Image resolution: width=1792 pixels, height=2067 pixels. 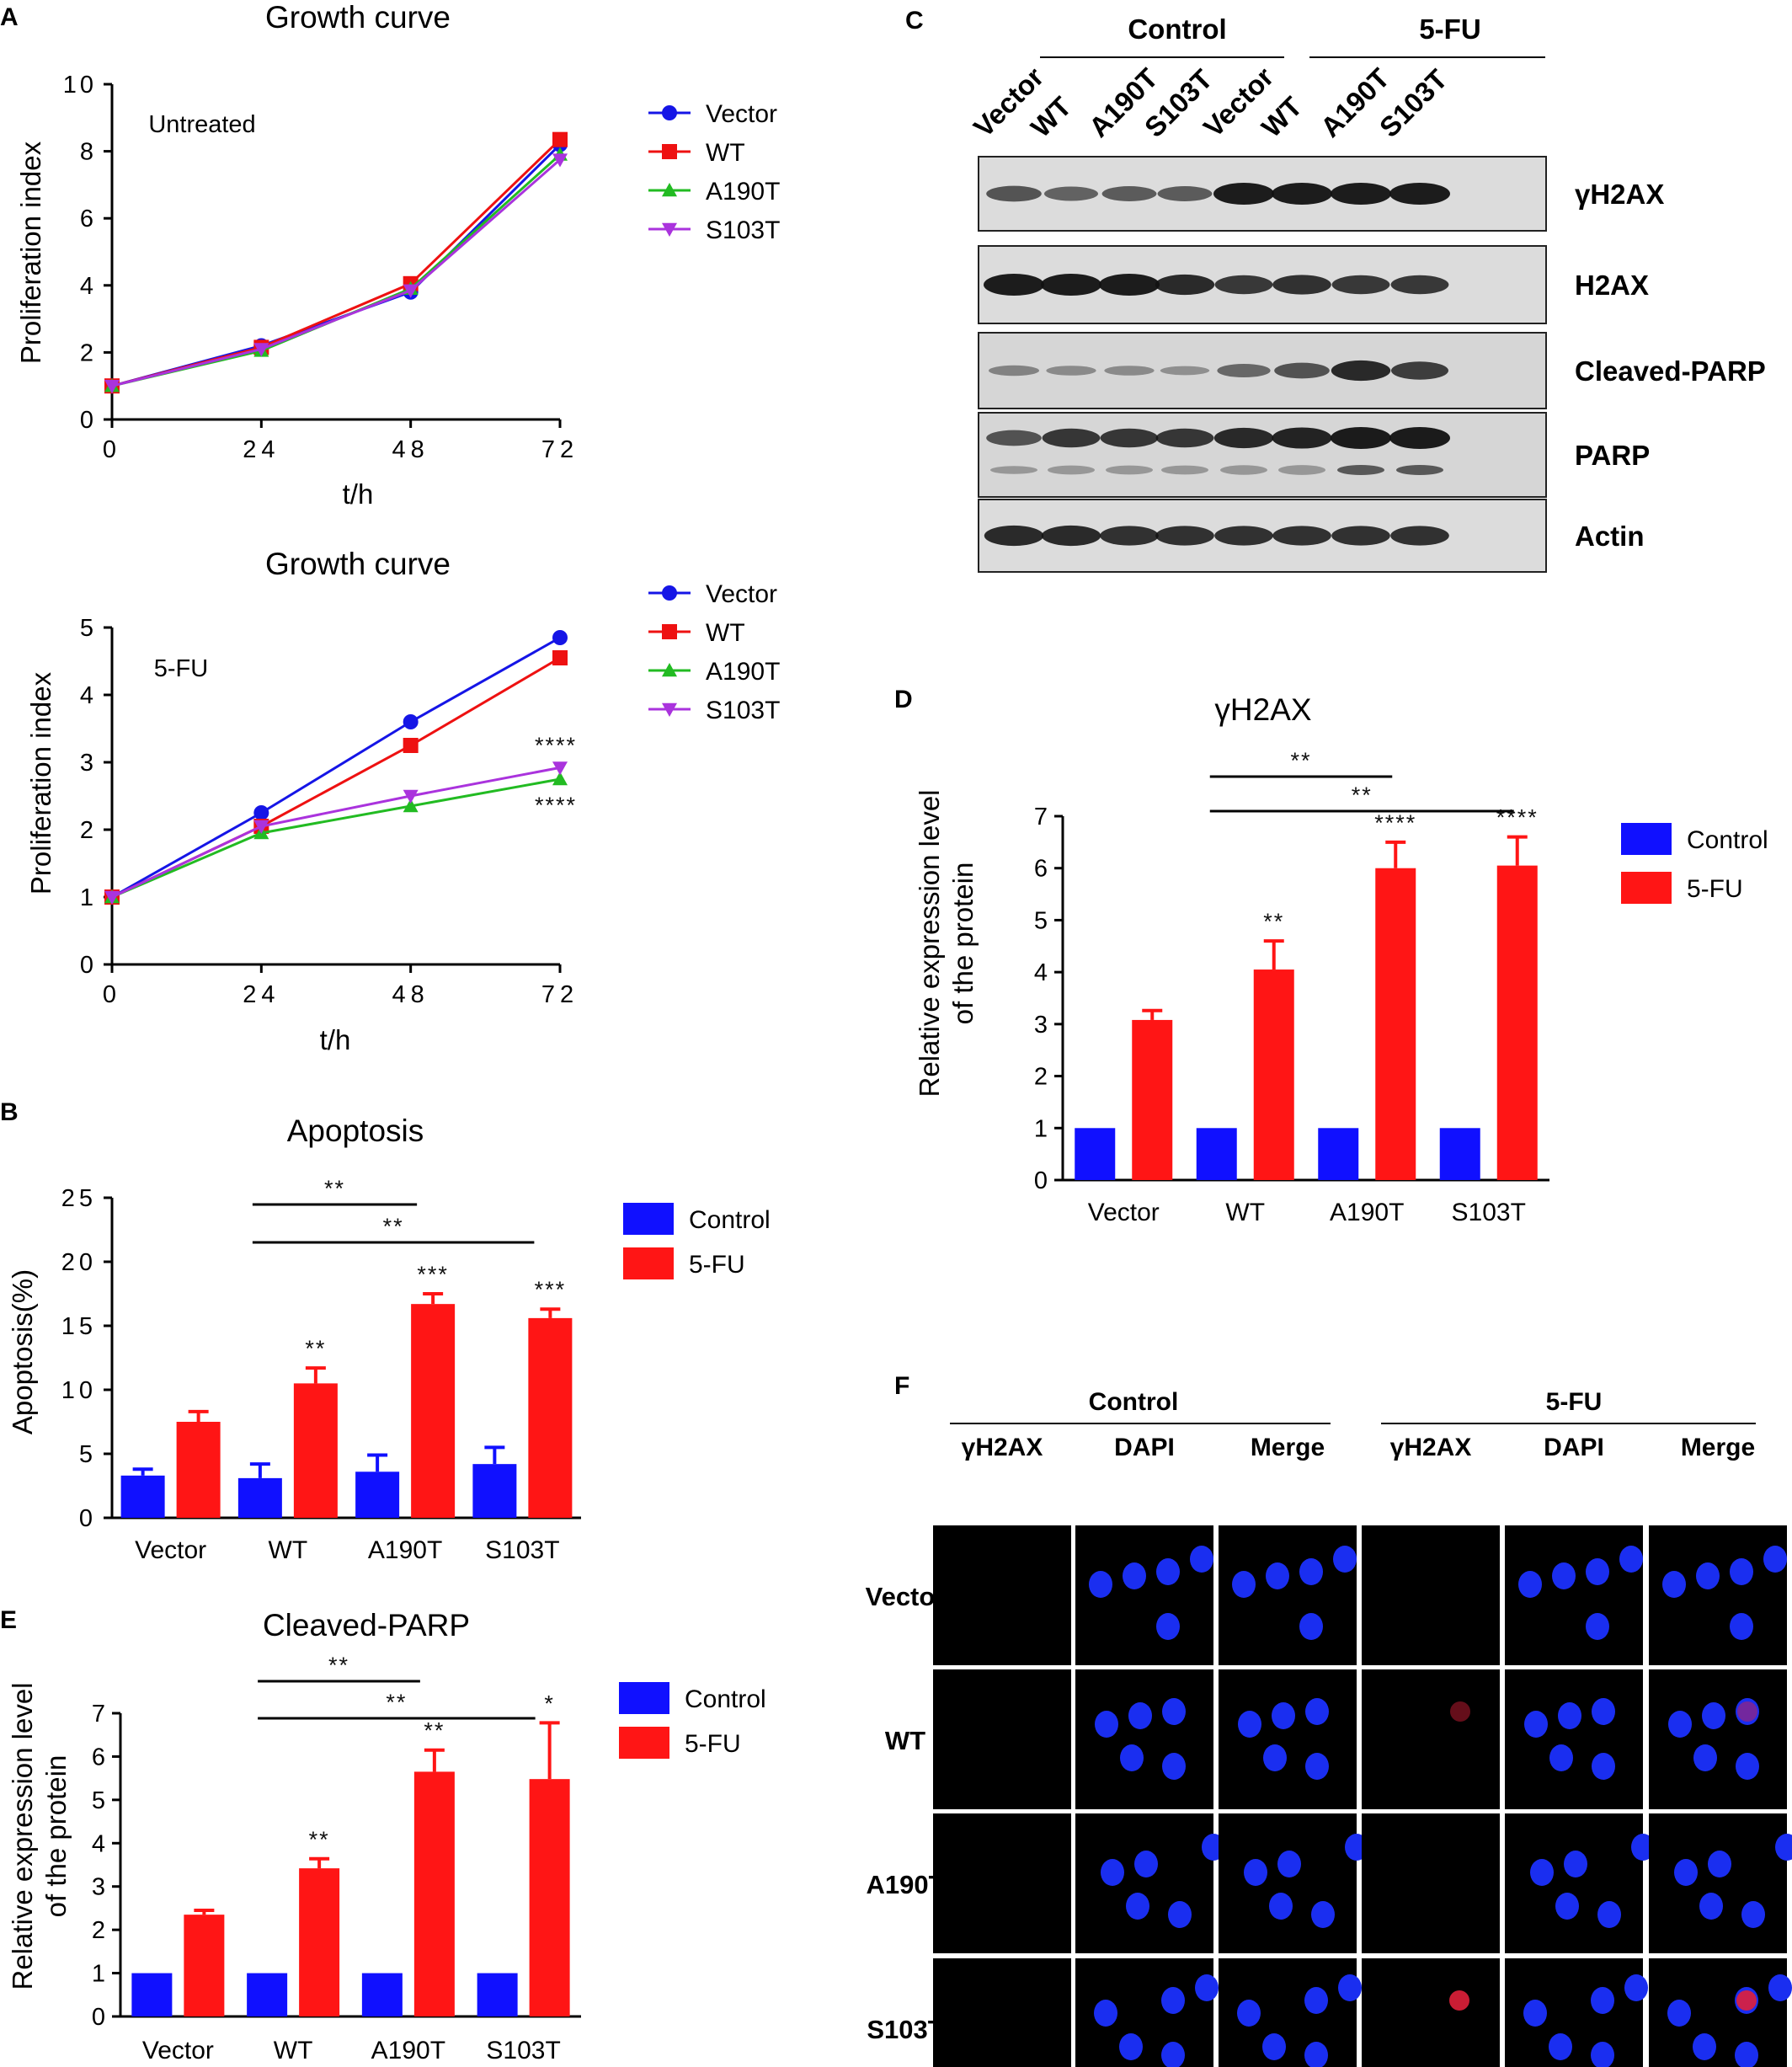 I want to click on x-tick-label-s103t: S103T, so click(x=522, y=1550).